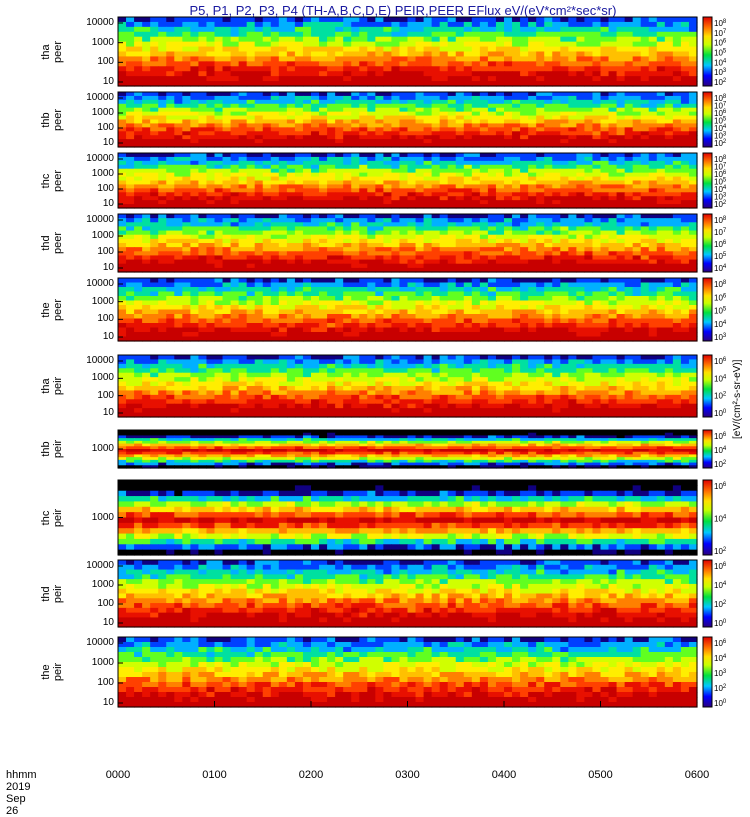 This screenshot has height=817, width=750. Describe the element at coordinates (408, 243) in the screenshot. I see `panel-thd-peer` at that location.